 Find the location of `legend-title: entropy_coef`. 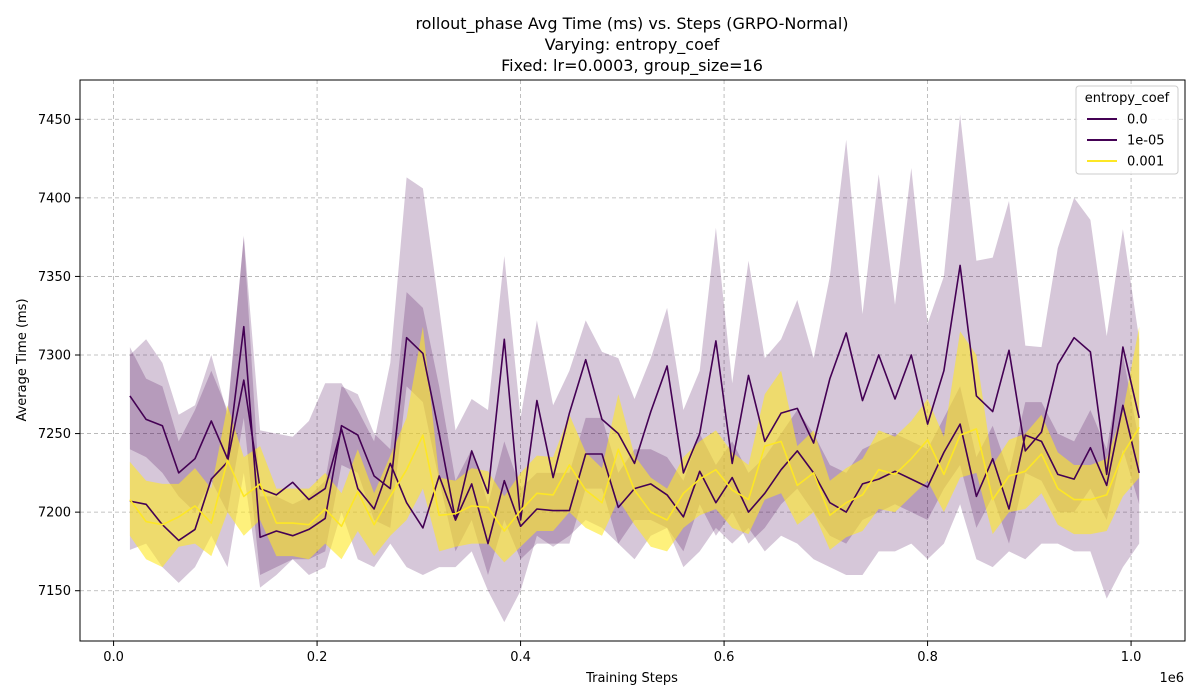

legend-title: entropy_coef is located at coordinates (1127, 98).